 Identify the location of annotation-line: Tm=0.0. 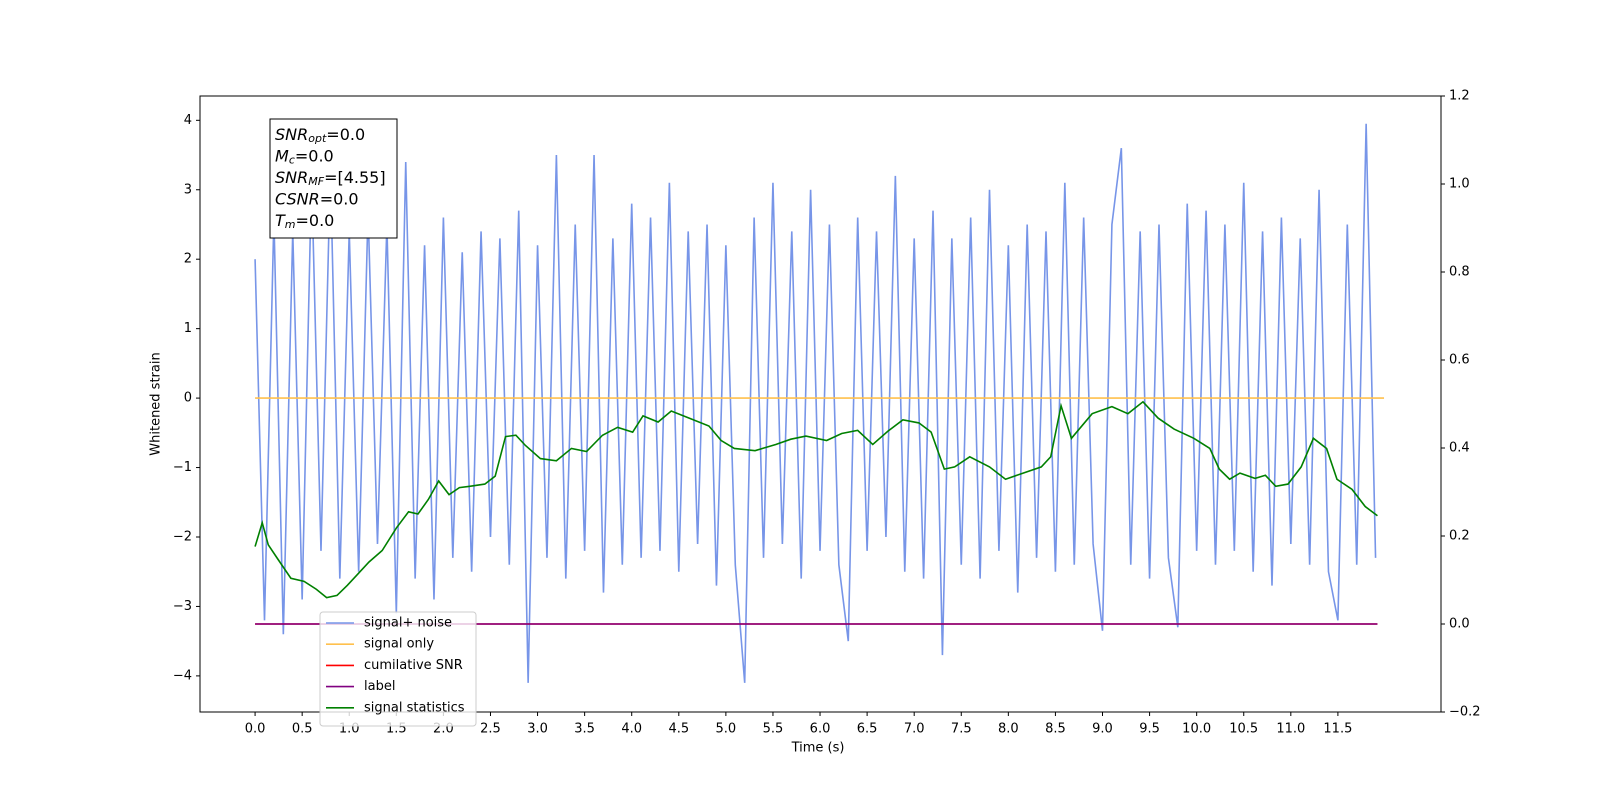
(304, 221).